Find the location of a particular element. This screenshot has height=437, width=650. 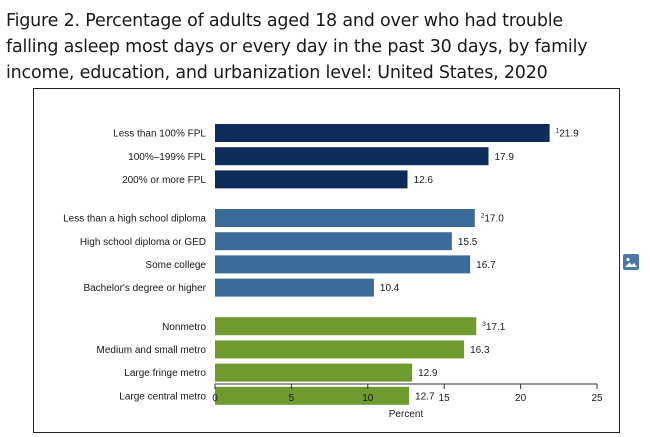

category-label: High school diploma or GED is located at coordinates (143, 242).